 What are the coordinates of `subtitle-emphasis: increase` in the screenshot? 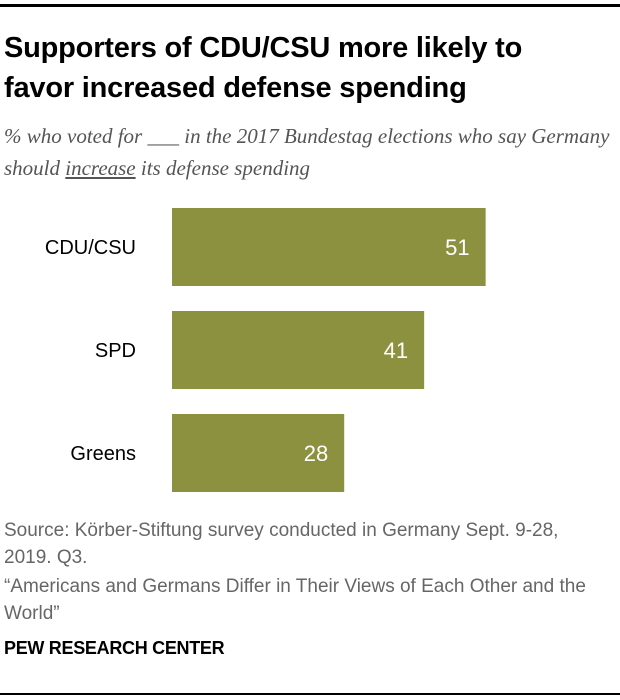 It's located at (100, 168).